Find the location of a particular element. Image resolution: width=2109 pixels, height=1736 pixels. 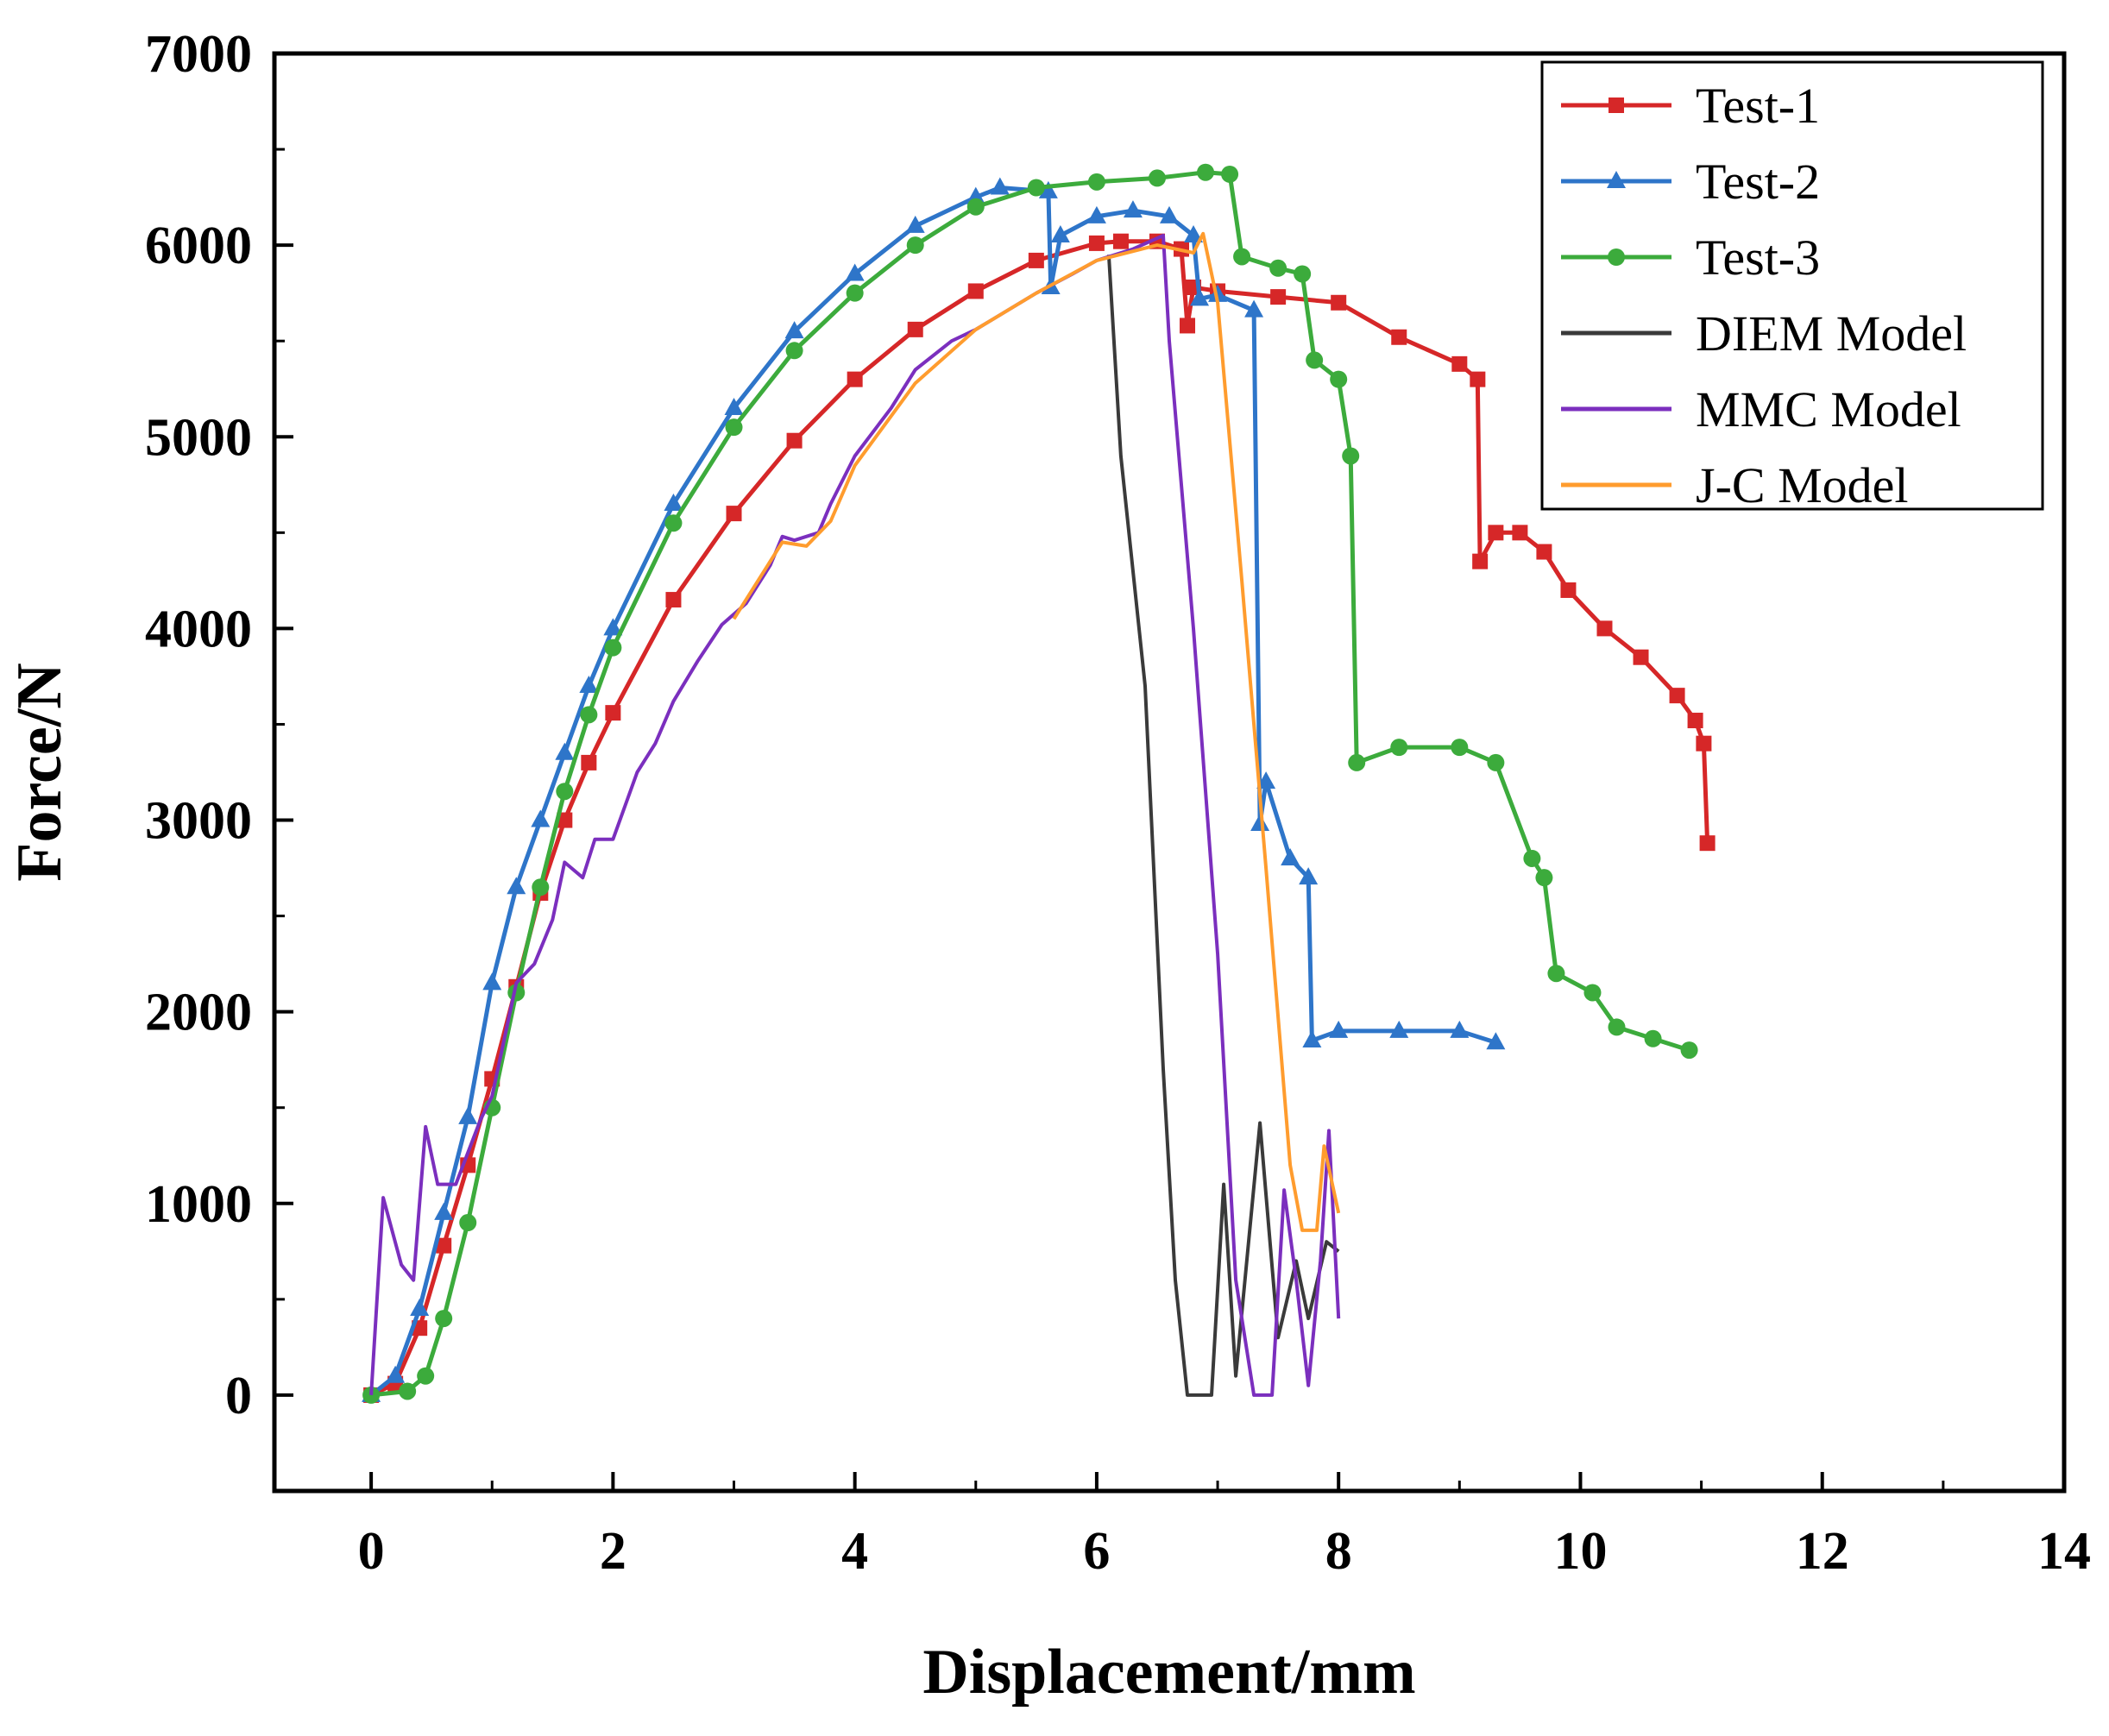

y-tick-label: 5000 is located at coordinates (199, 437).